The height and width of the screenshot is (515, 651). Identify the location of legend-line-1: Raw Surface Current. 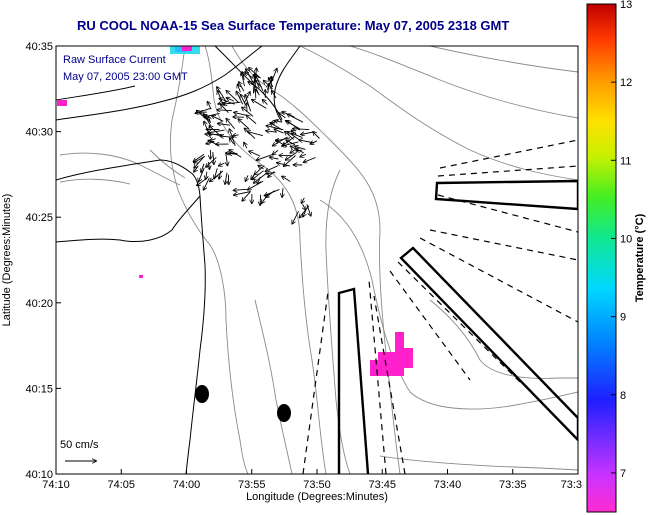
(114, 60).